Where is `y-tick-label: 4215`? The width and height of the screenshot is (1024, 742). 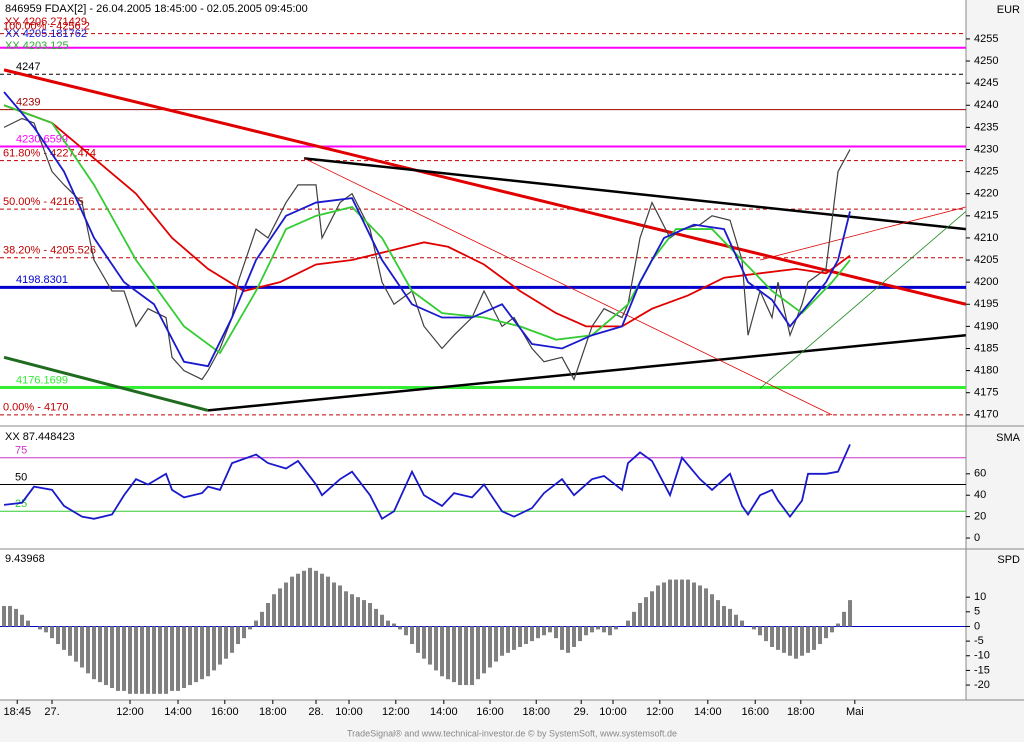 y-tick-label: 4215 is located at coordinates (986, 216).